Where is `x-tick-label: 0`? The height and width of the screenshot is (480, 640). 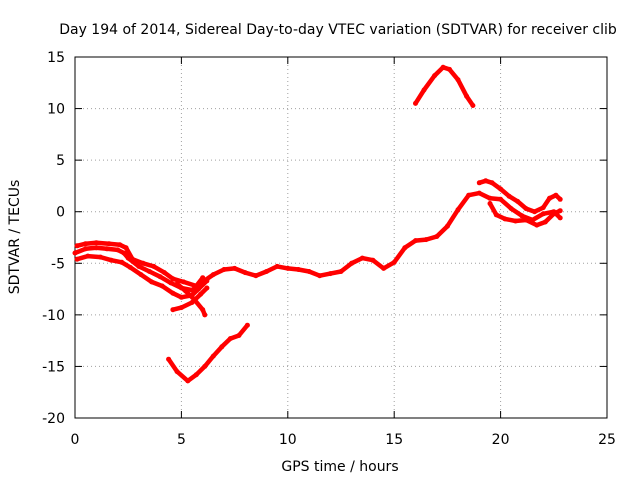 x-tick-label: 0 is located at coordinates (75, 440).